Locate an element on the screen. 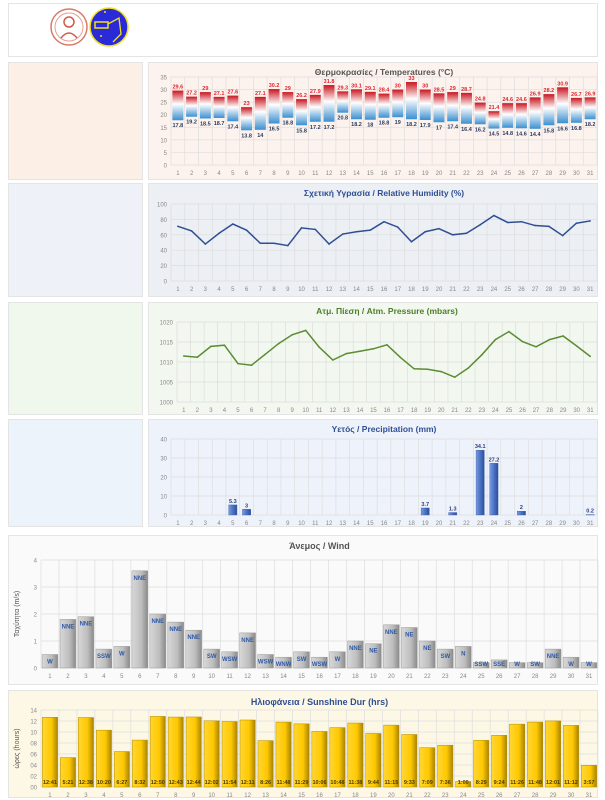  chart-title: Ηλιοφάνεια / Sunshine Dur (hrs) is located at coordinates (319, 702).